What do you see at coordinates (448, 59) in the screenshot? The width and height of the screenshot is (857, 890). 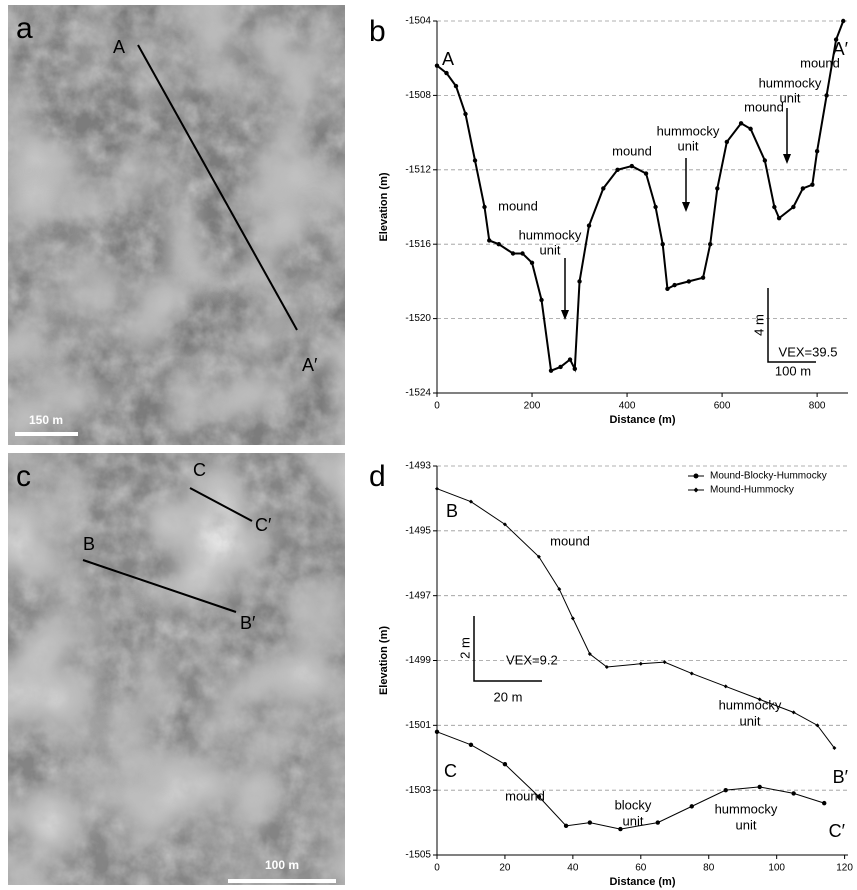 I see `annotation: A` at bounding box center [448, 59].